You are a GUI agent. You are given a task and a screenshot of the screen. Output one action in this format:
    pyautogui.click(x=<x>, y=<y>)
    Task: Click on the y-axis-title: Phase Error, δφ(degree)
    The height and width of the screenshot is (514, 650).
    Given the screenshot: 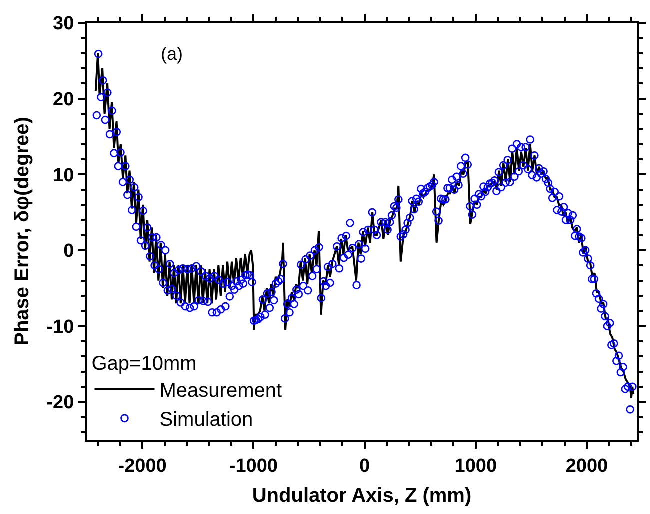 What is the action you would take?
    pyautogui.click(x=23, y=231)
    